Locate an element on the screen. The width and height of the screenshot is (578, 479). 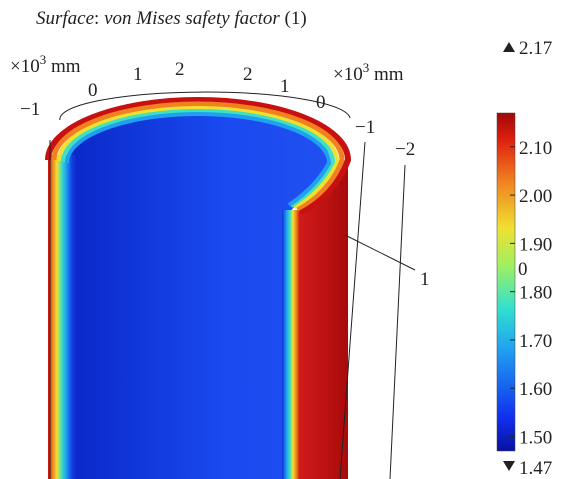
y-tick-label: −1 is located at coordinates (365, 127).